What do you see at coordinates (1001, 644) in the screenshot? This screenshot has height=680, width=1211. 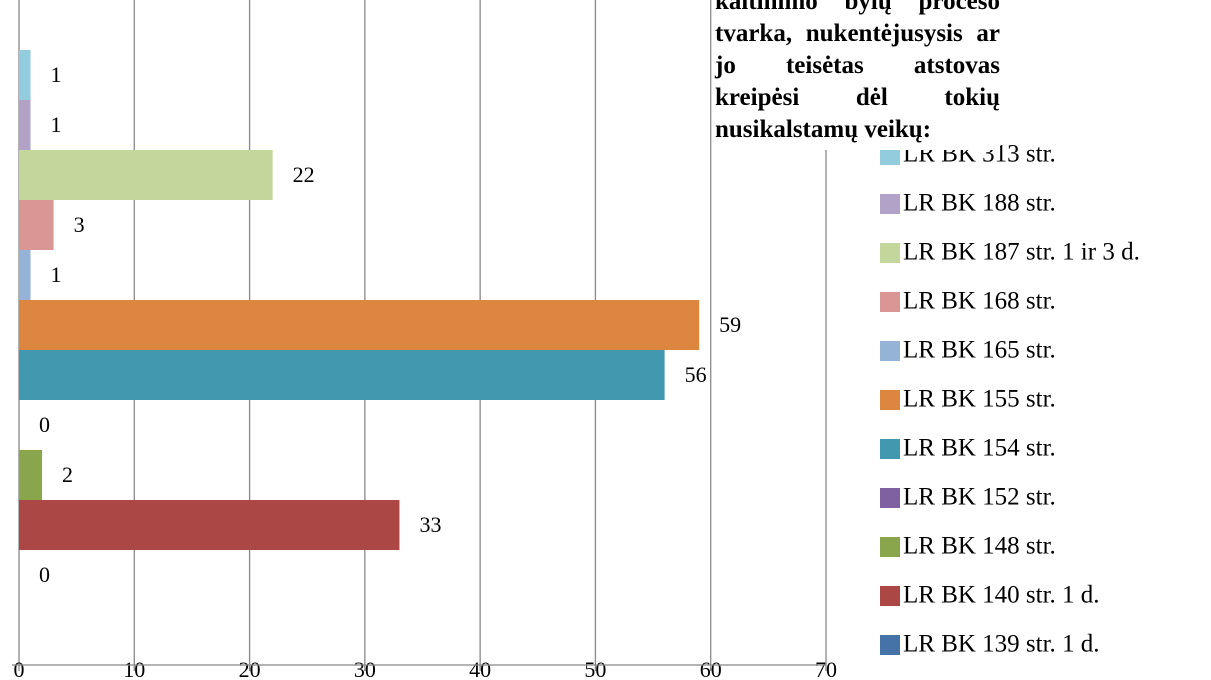 I see `legend-label: LR BK 139 str. 1 d.` at bounding box center [1001, 644].